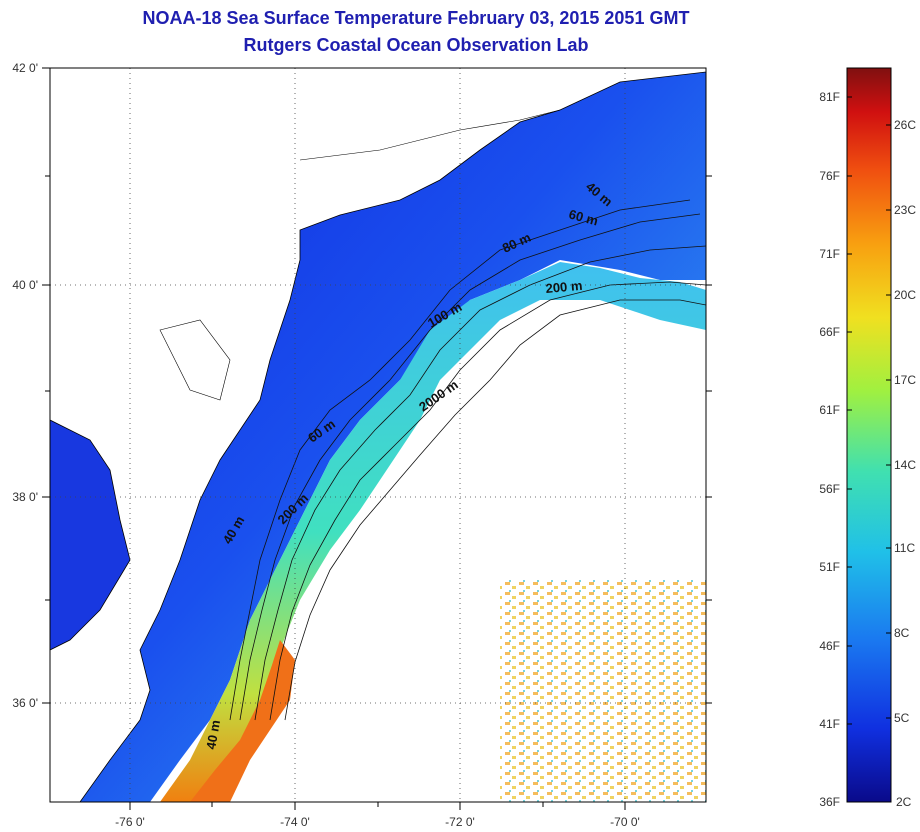  I want to click on chesapeake-water, so click(90, 535).